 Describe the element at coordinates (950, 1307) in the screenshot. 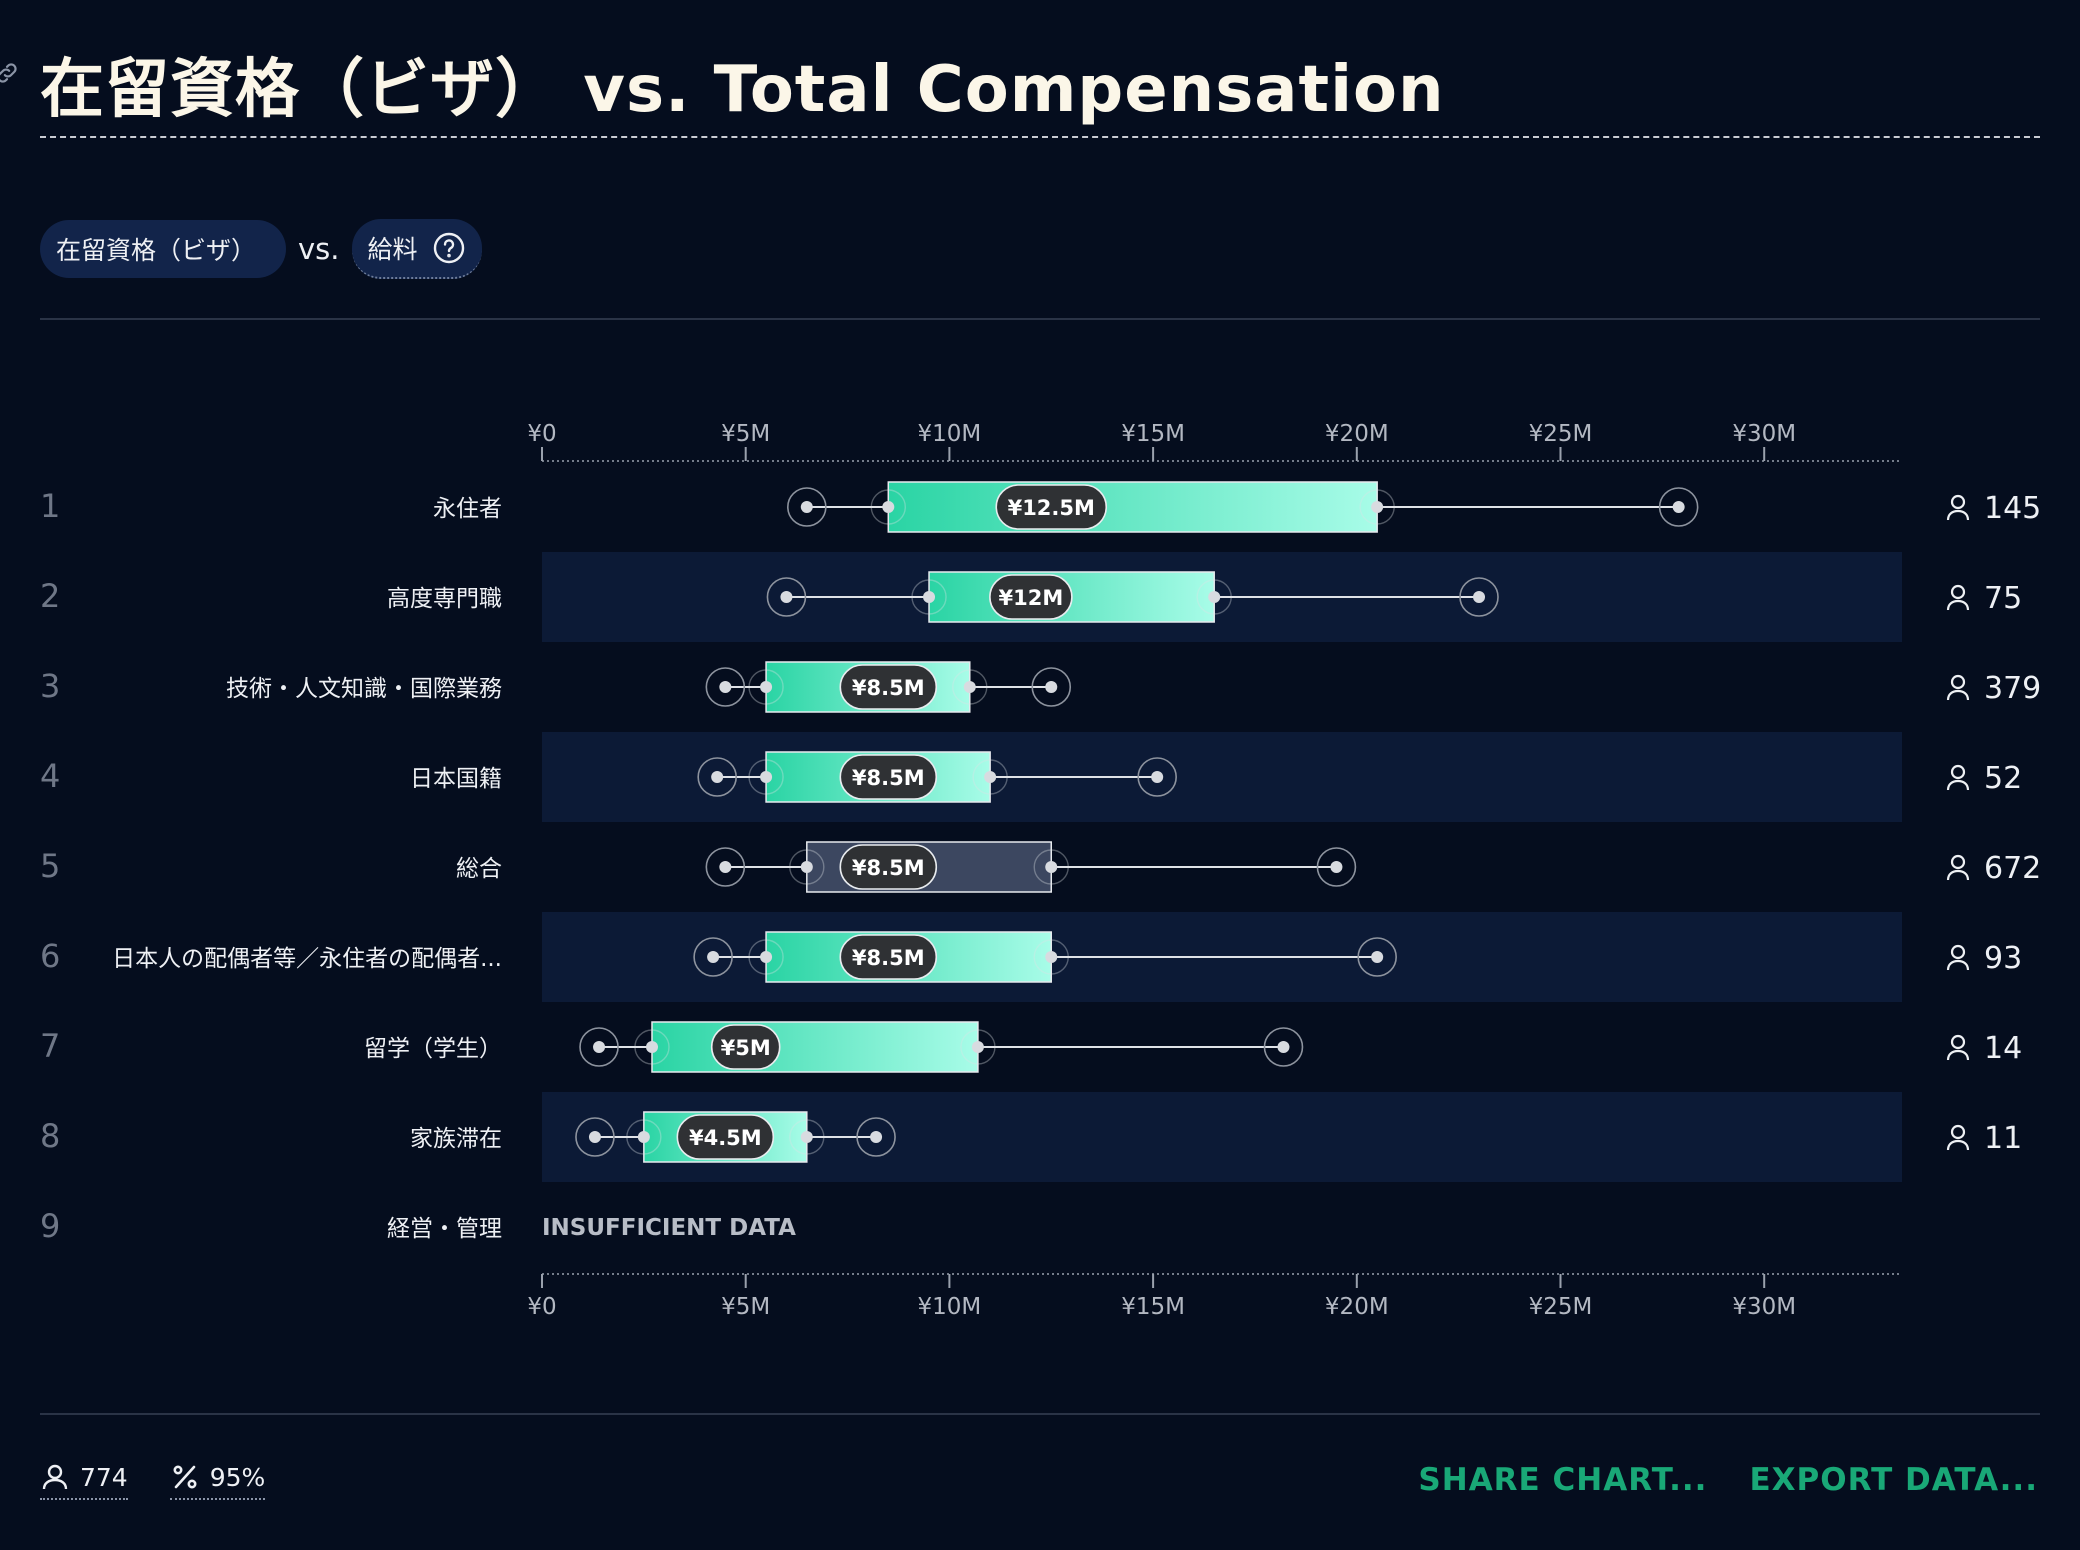

I see `axis-tick-label: ¥10M` at that location.